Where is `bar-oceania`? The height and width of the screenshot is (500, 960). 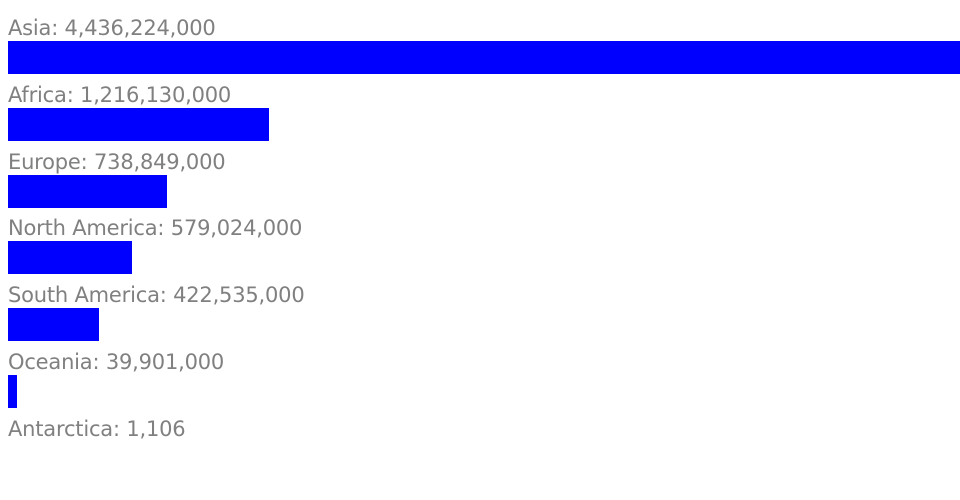 bar-oceania is located at coordinates (12, 391).